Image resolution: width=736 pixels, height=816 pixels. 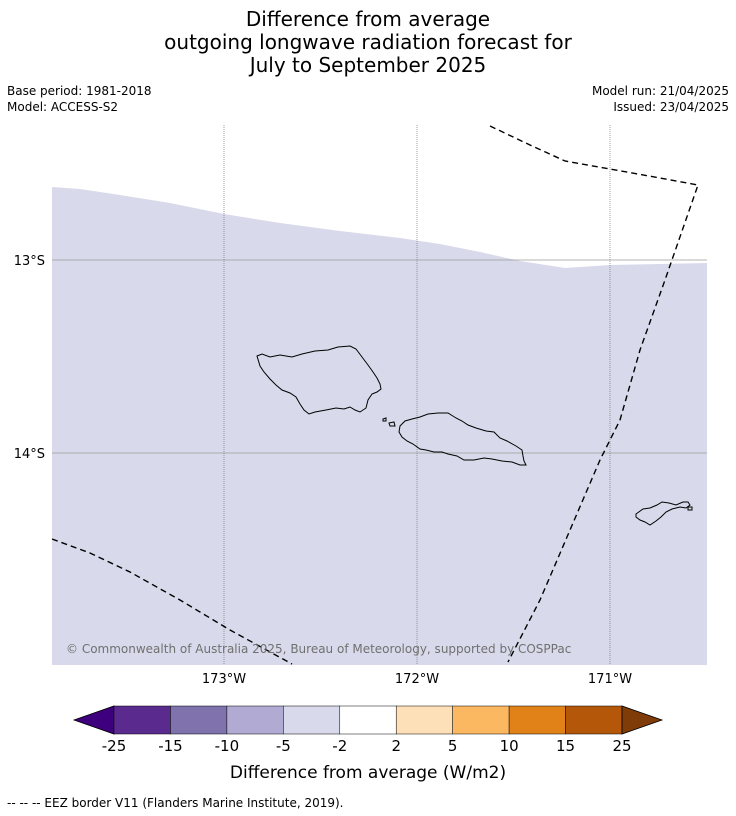 I want to click on colorbar-tick-label: 15, so click(x=565, y=746).